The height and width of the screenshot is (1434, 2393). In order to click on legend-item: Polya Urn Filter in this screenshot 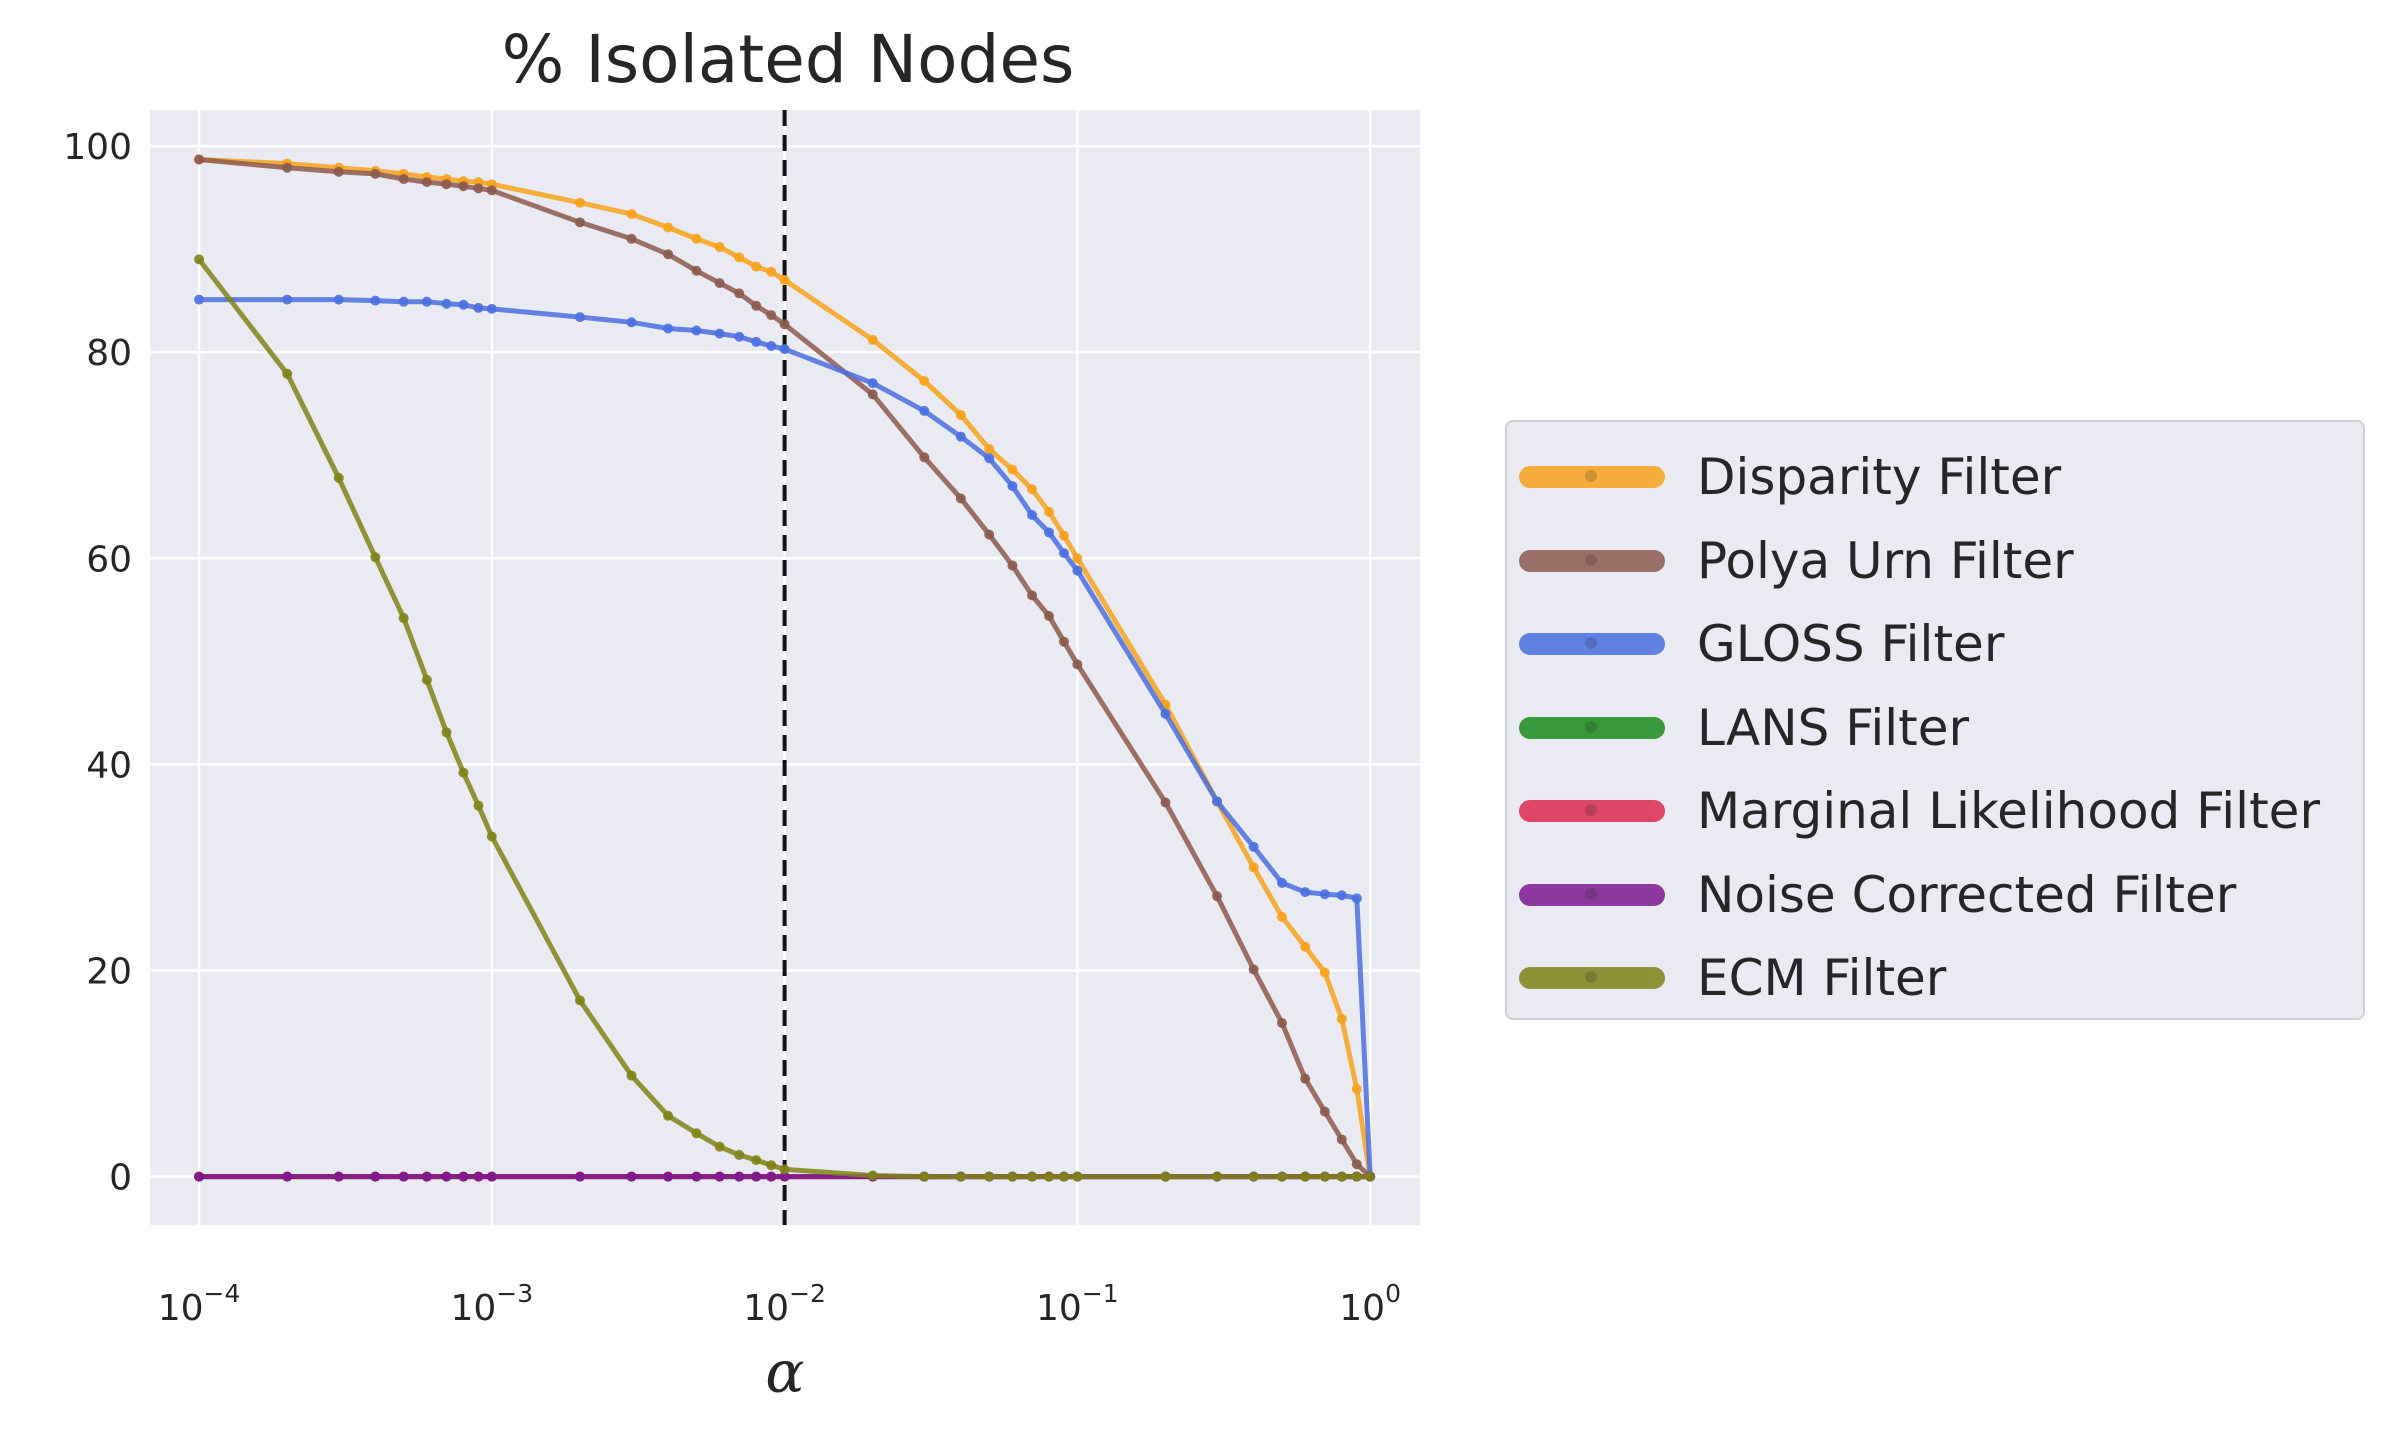, I will do `click(1935, 559)`.